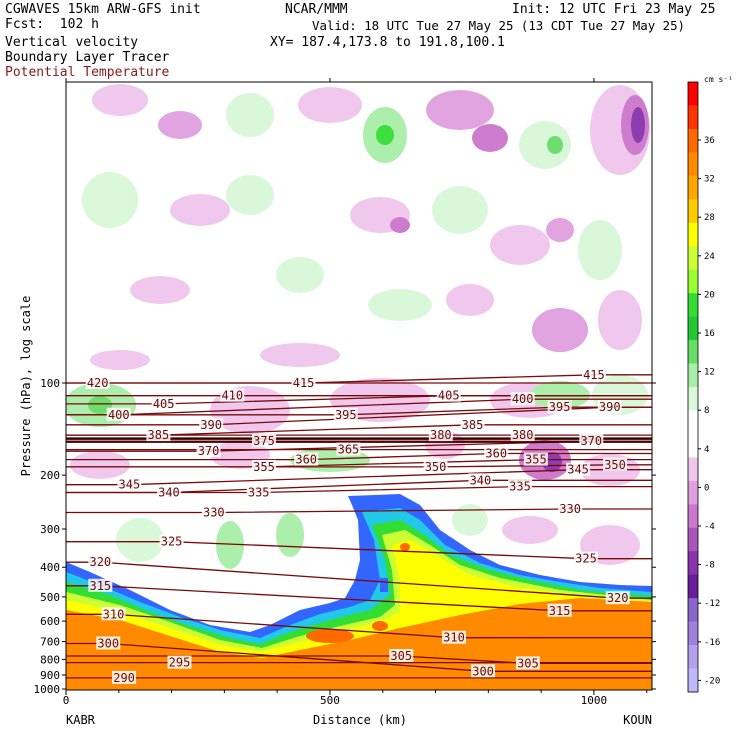 Image resolution: width=740 pixels, height=740 pixels. What do you see at coordinates (119, 415) in the screenshot?
I see `theta-label: 400` at bounding box center [119, 415].